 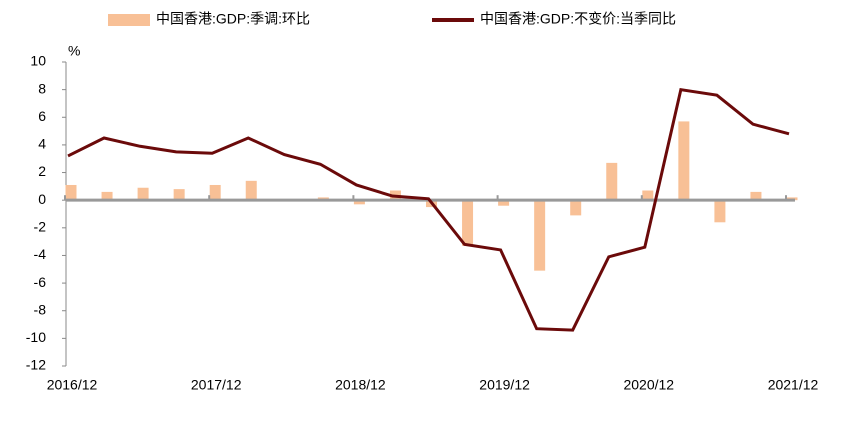 What do you see at coordinates (74, 51) in the screenshot?
I see `y-unit: %` at bounding box center [74, 51].